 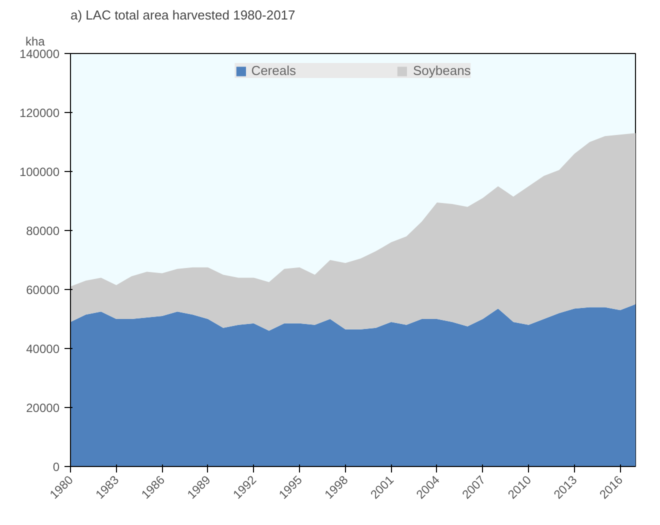 What do you see at coordinates (43, 290) in the screenshot?
I see `y-tick-label: 60000` at bounding box center [43, 290].